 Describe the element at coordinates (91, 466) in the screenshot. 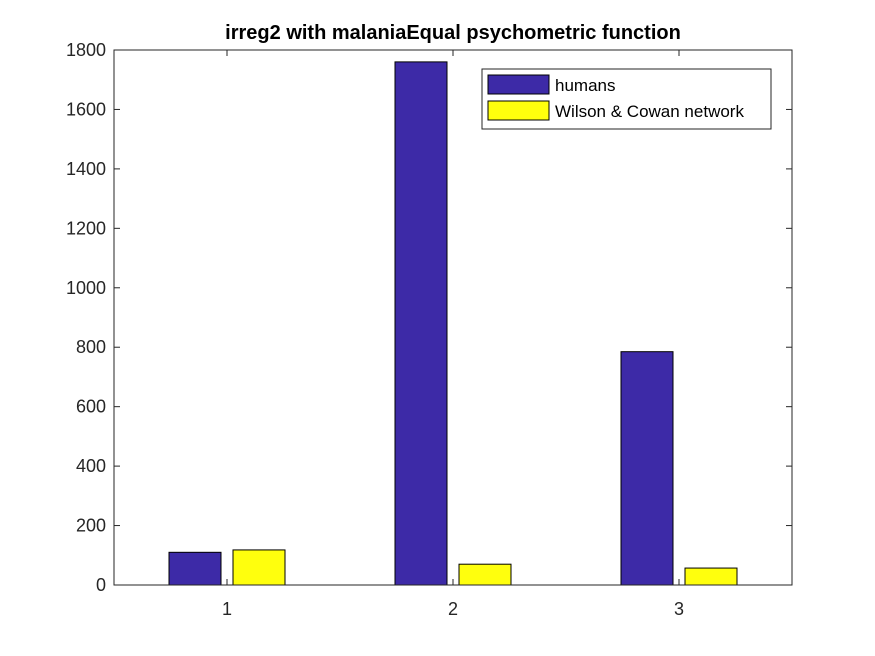

I see `y-tick-label: 400` at that location.